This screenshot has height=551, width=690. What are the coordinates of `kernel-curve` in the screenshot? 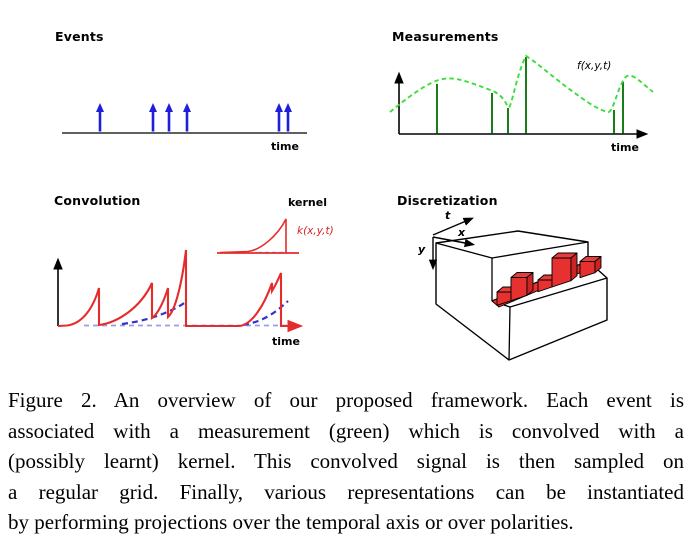 It's located at (253, 236).